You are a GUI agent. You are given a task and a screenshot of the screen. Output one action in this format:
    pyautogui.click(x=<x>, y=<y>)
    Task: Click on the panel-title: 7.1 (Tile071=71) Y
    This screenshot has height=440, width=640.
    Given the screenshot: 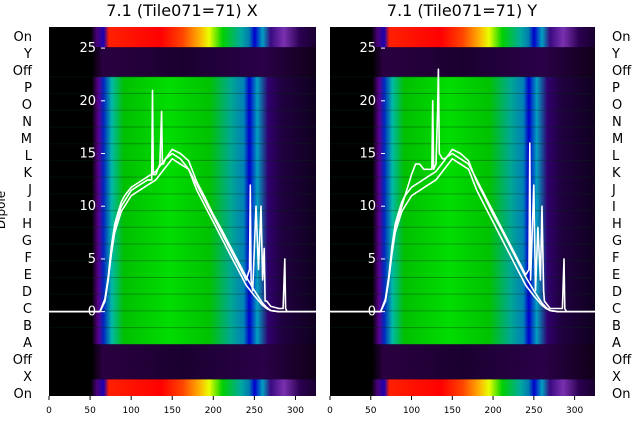 What is the action you would take?
    pyautogui.click(x=462, y=10)
    